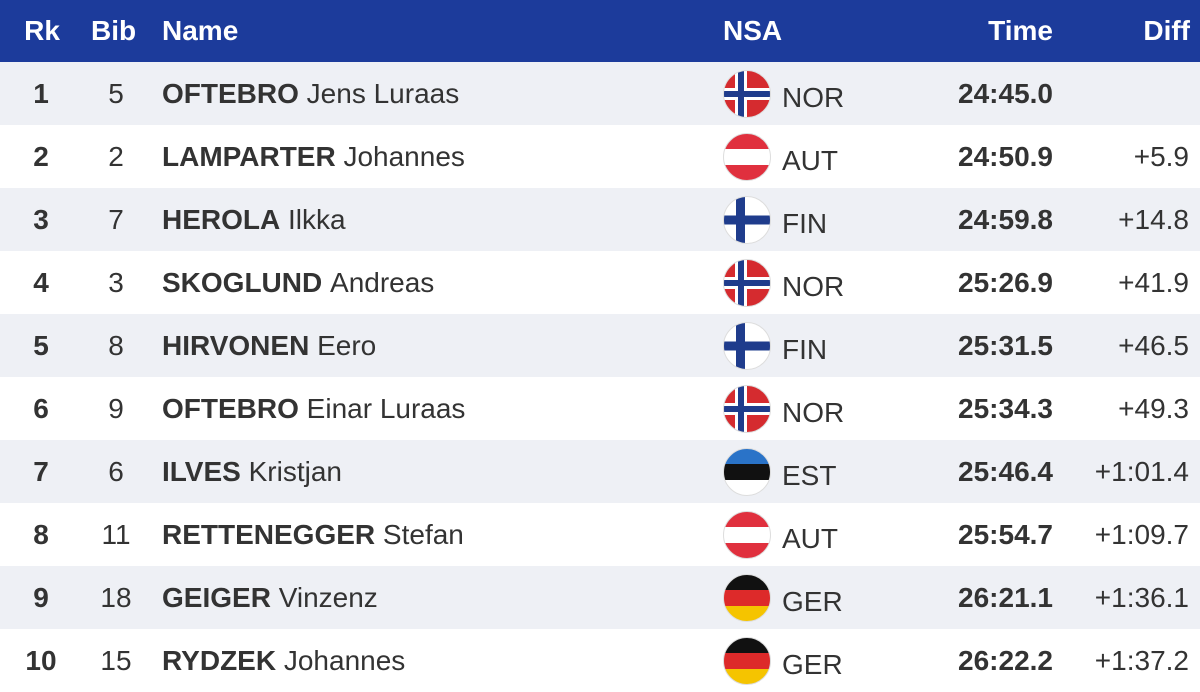 This screenshot has height=692, width=1200. Describe the element at coordinates (1153, 408) in the screenshot. I see `diff: +49.3` at that location.